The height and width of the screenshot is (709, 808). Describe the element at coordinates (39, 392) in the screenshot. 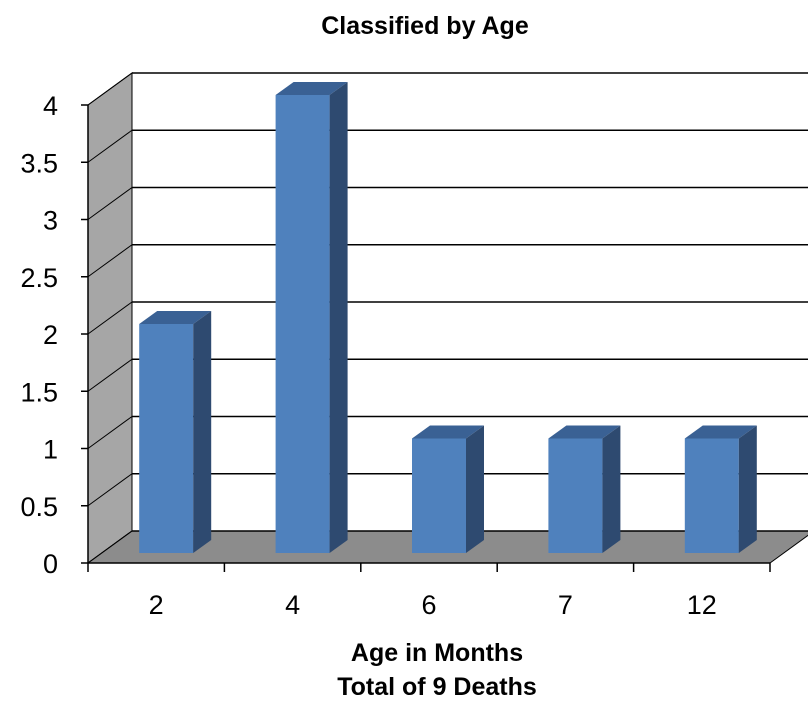

I see `y-tick-label: 1.5` at that location.